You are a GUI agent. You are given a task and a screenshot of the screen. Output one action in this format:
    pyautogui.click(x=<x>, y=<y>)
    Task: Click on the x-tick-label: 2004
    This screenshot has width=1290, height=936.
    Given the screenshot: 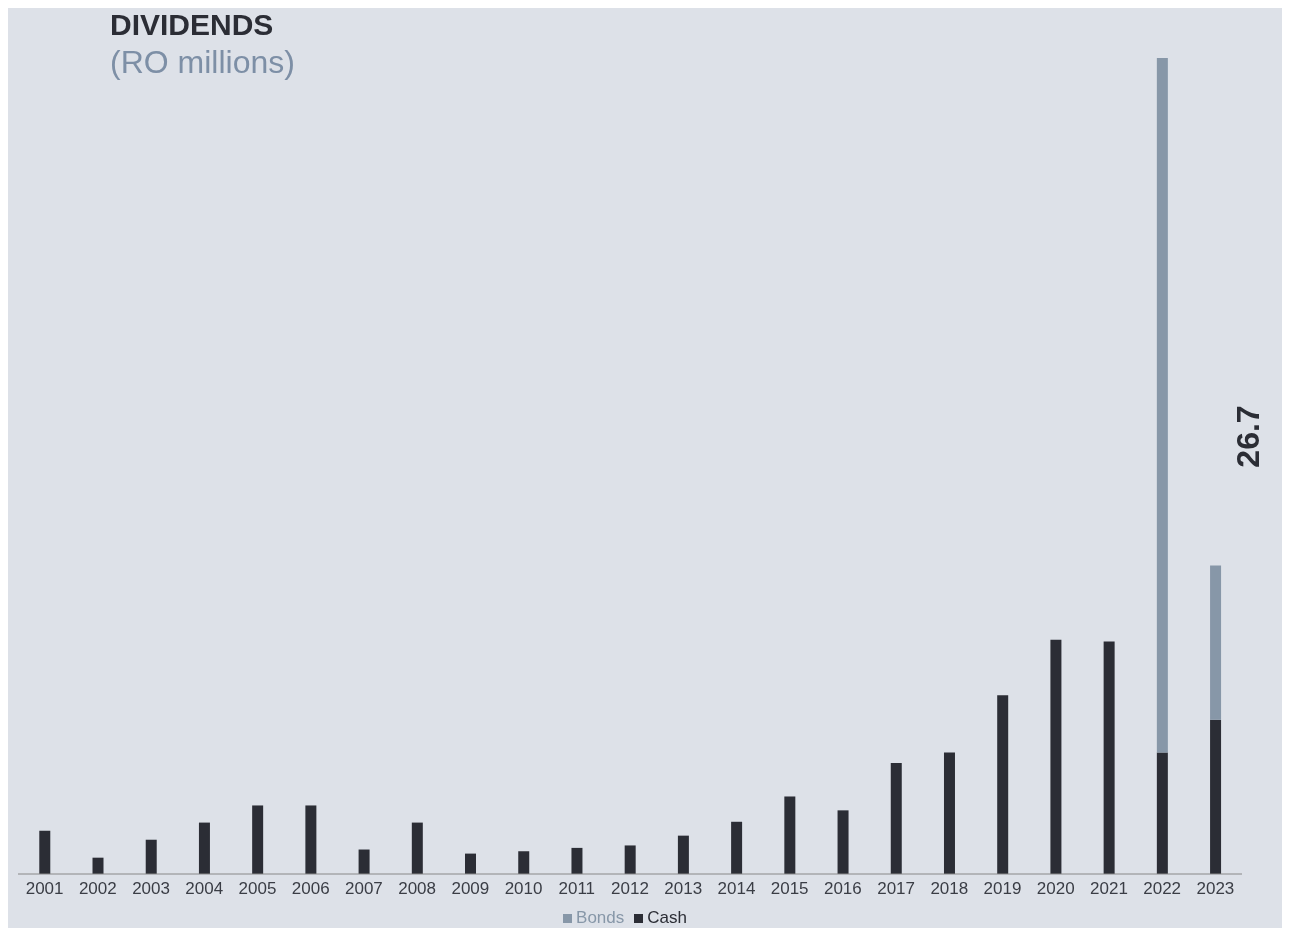 What is the action you would take?
    pyautogui.click(x=204, y=889)
    